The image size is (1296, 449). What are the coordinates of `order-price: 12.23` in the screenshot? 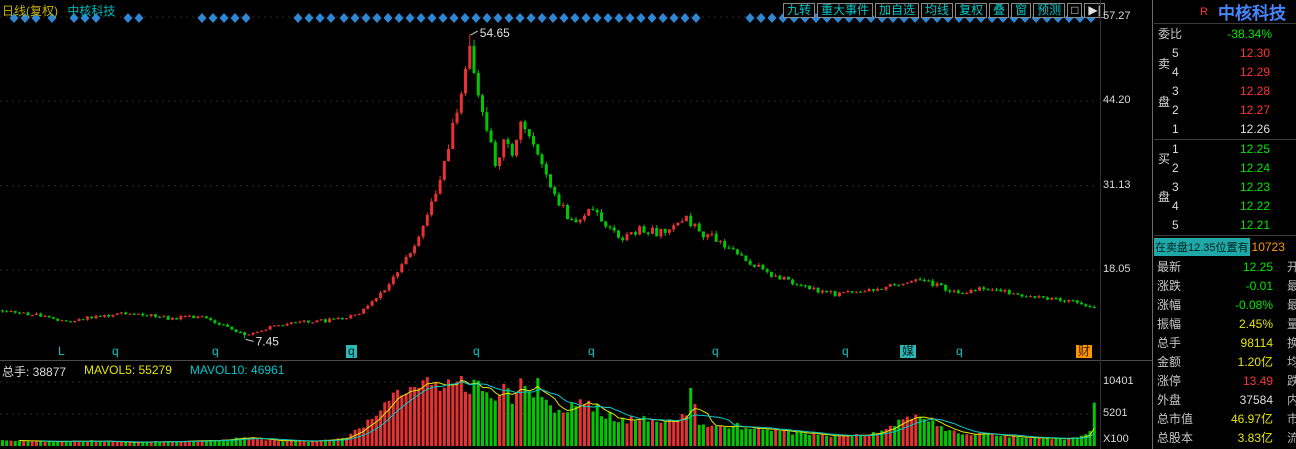 It's located at (1254, 187).